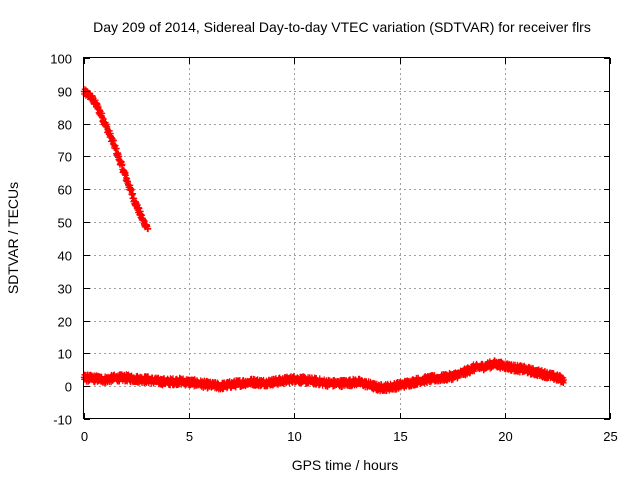 The width and height of the screenshot is (640, 480). Describe the element at coordinates (610, 436) in the screenshot. I see `x-tick-label: 25` at that location.